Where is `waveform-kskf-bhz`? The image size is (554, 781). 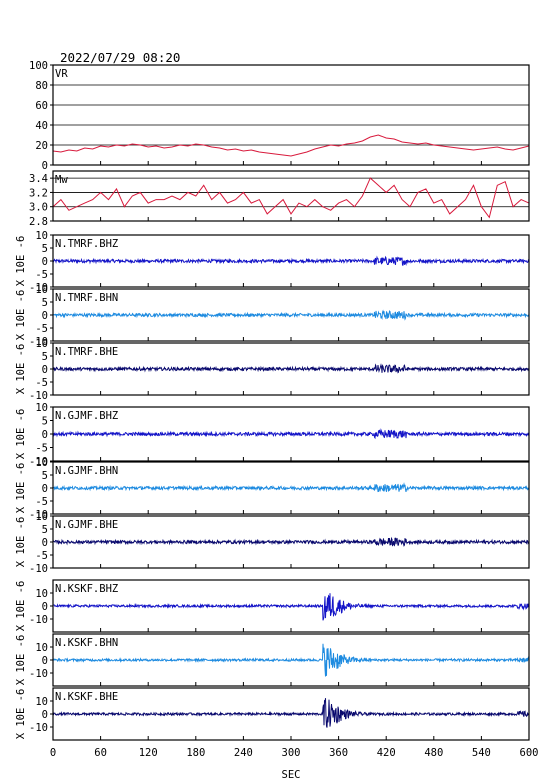 waveform-kskf-bhz is located at coordinates (291, 607).